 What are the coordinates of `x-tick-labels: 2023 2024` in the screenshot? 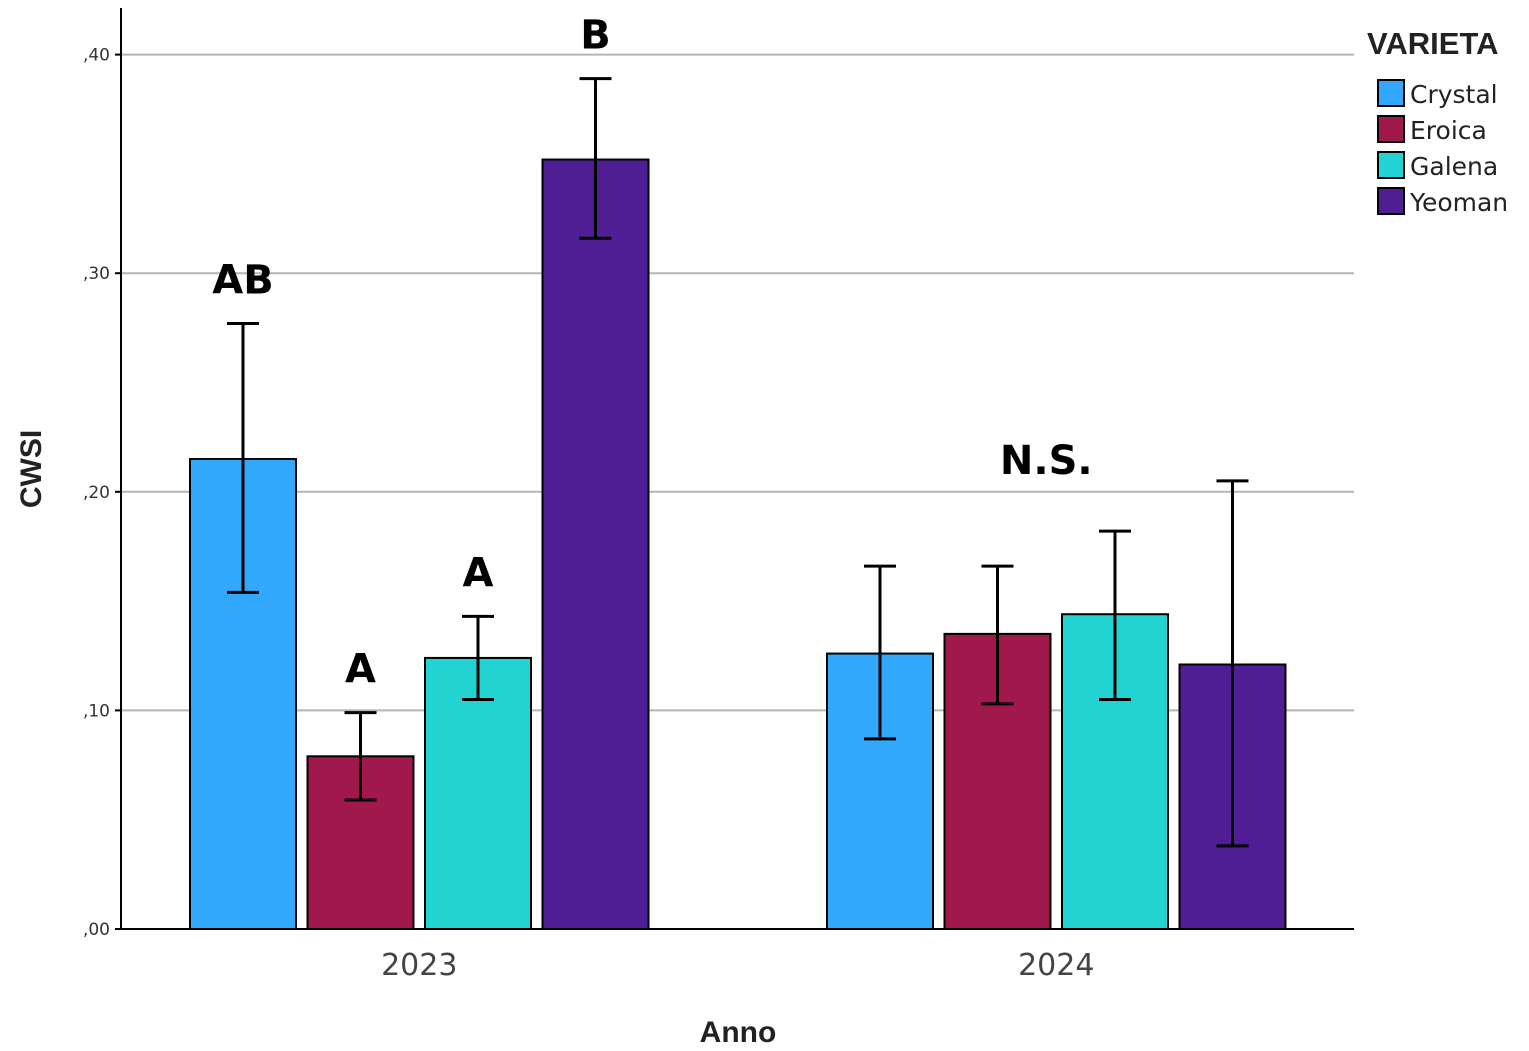 It's located at (737, 965).